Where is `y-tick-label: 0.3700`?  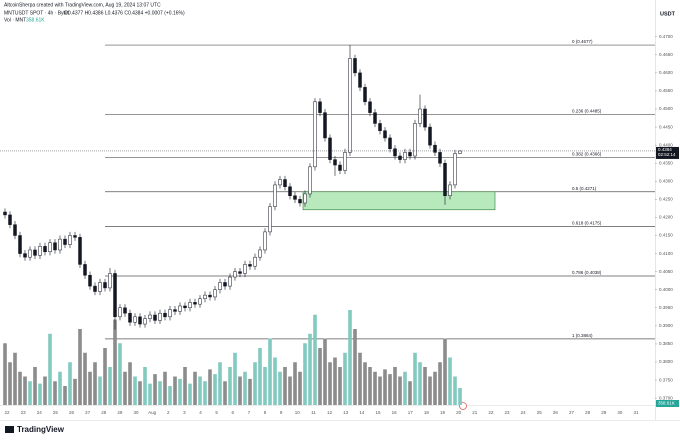 y-tick-label: 0.3700 is located at coordinates (666, 397).